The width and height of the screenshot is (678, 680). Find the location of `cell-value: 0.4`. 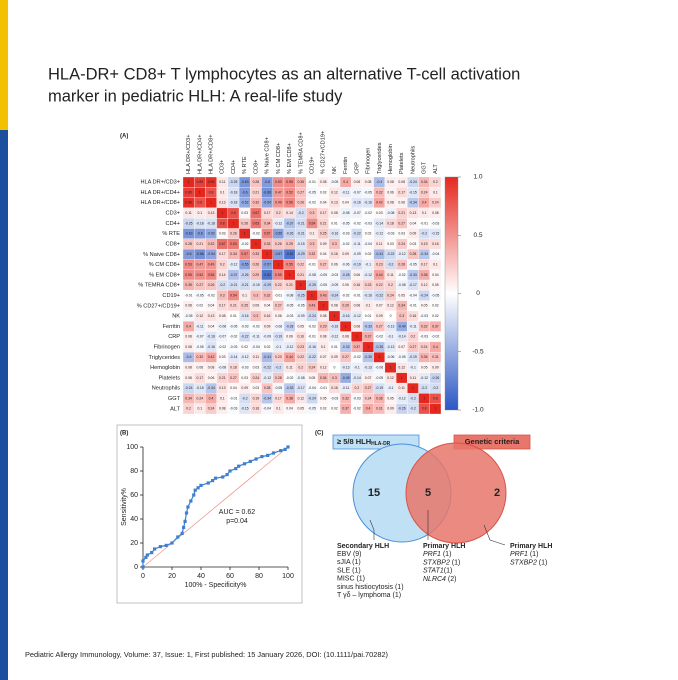

cell-value: 0.4 is located at coordinates (368, 409).